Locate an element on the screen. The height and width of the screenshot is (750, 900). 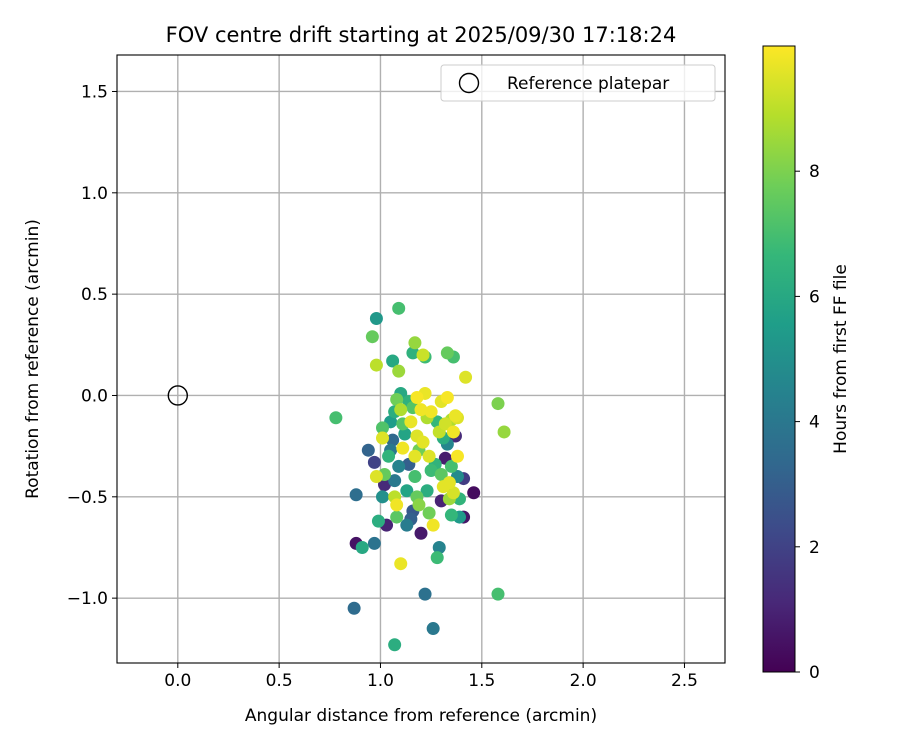
x-axis-ticks: 0.0 0.5 1.0 1.5 2.0 2.5 is located at coordinates (431, 677).